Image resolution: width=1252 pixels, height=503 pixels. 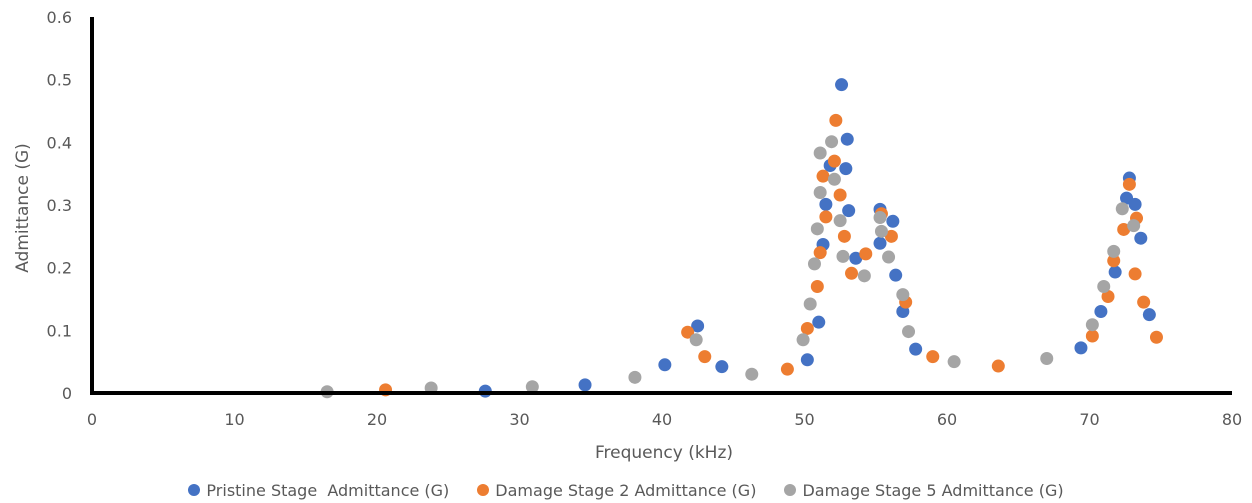 I want to click on x-tick-label: 50, so click(x=804, y=419).